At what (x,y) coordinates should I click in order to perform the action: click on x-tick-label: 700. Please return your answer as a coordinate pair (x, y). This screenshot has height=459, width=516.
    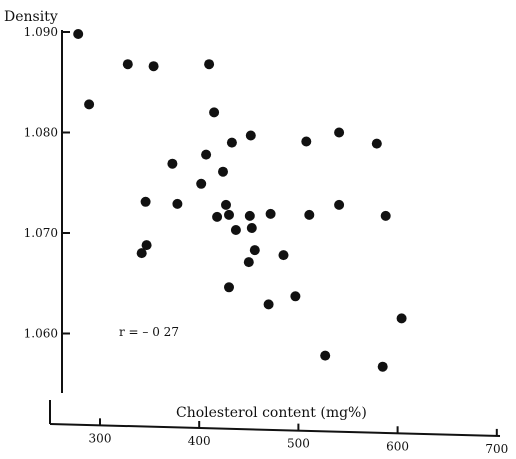
    Looking at the image, I should click on (496, 449).